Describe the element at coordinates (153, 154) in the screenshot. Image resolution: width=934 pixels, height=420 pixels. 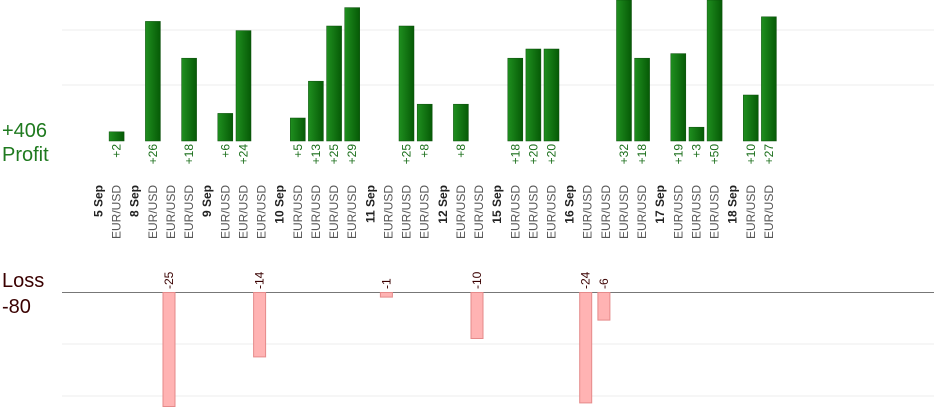
I see `profit-value-label: +26` at that location.